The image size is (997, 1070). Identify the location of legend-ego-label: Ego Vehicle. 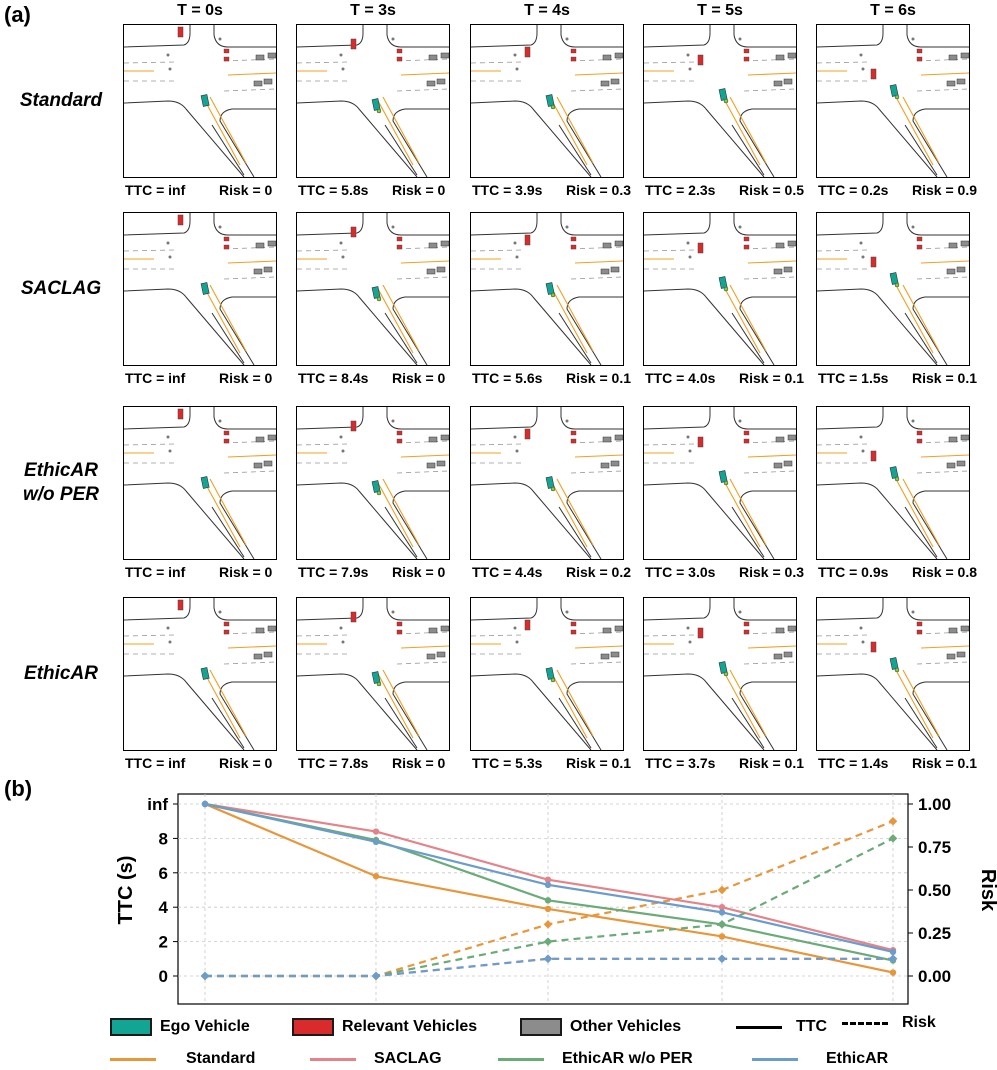
(205, 1026).